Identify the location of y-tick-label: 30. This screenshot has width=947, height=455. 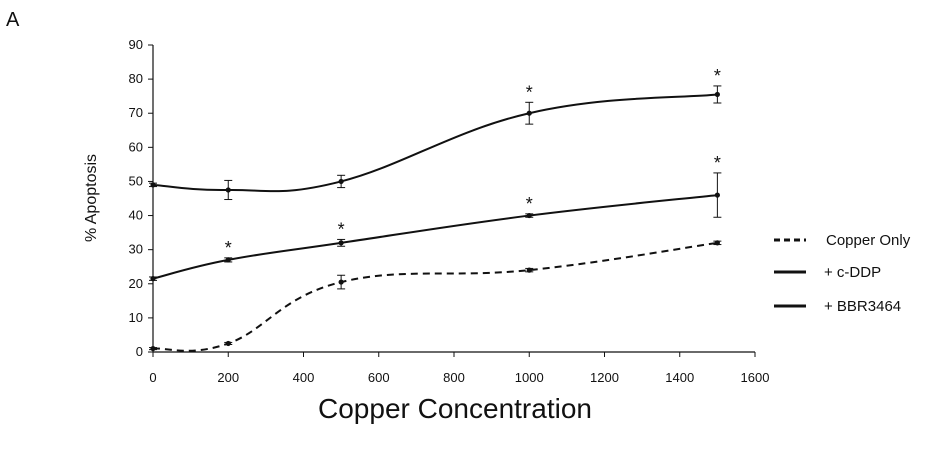
(136, 249).